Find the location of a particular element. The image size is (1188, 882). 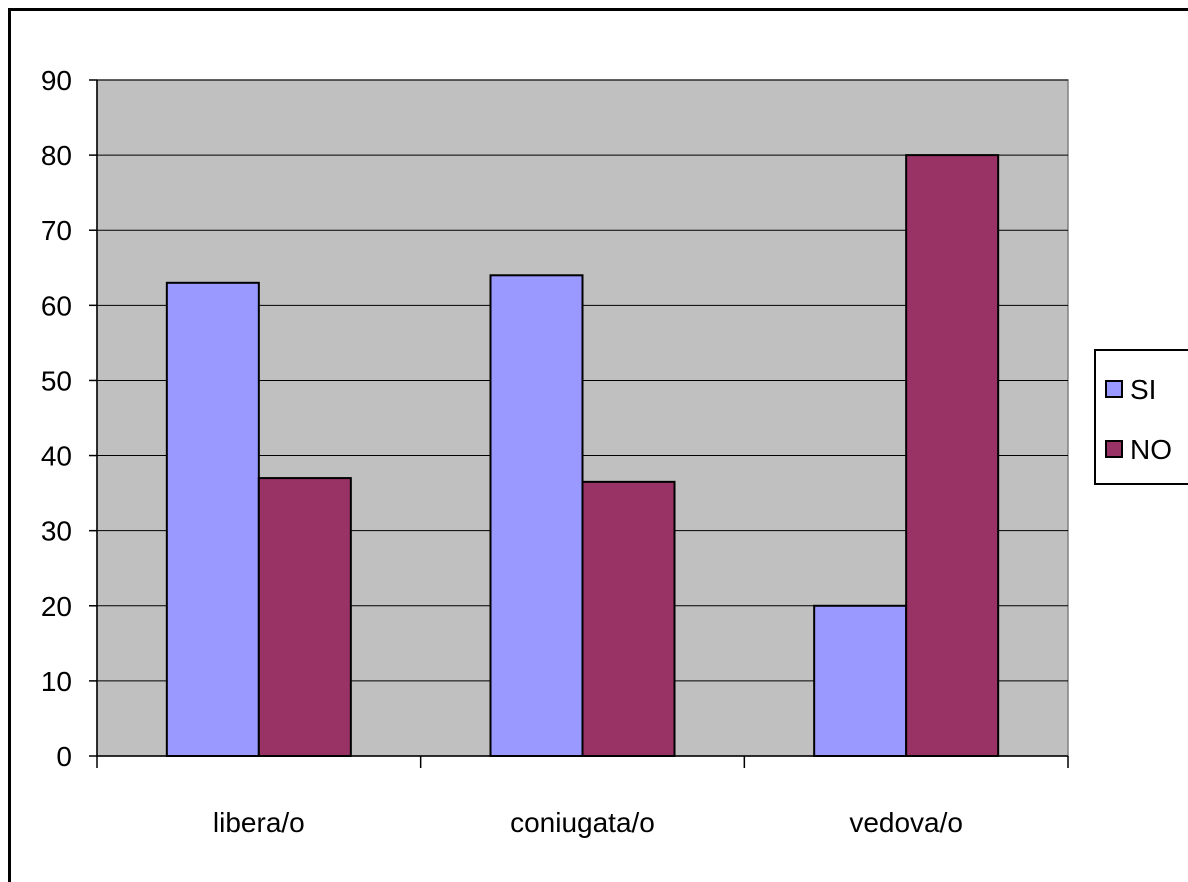

y-tick-label: 20 is located at coordinates (56, 606).